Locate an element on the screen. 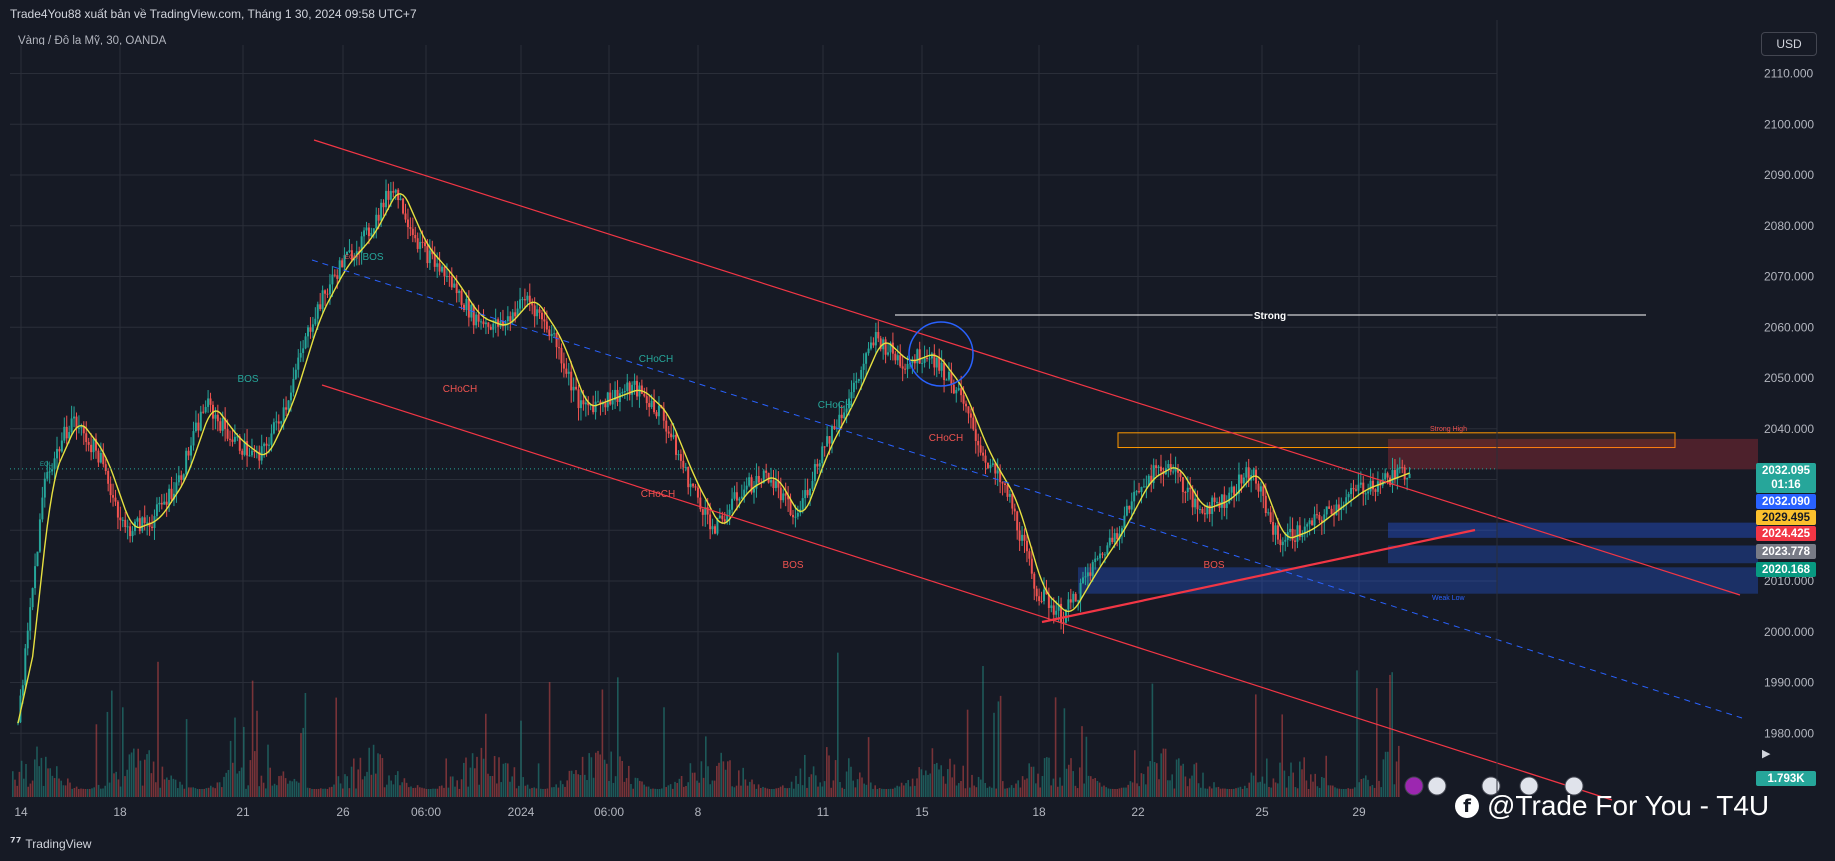  y-tick-label: 2090.000 is located at coordinates (1789, 175).